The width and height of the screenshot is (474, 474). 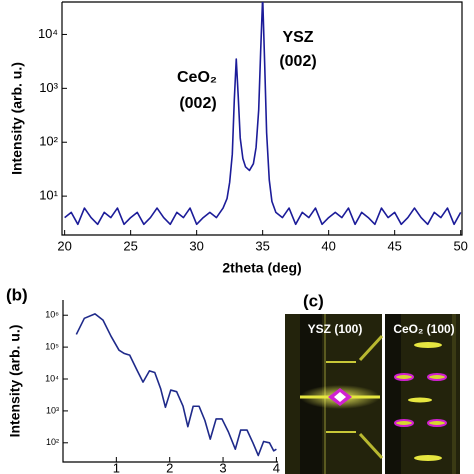 I want to click on x-tick-label: 40, so click(x=328, y=245).